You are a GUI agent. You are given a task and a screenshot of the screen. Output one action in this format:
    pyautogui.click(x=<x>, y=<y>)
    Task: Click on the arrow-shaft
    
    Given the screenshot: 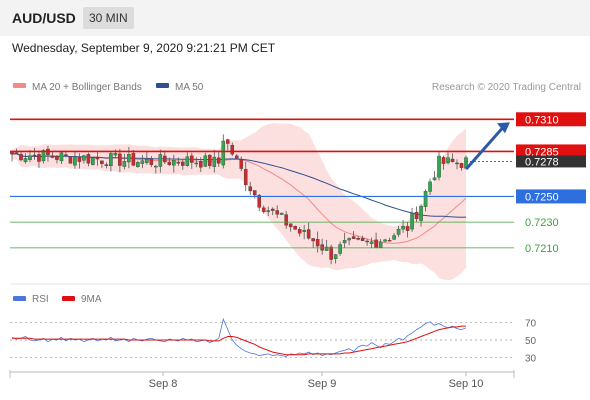 What is the action you would take?
    pyautogui.click(x=485, y=147)
    